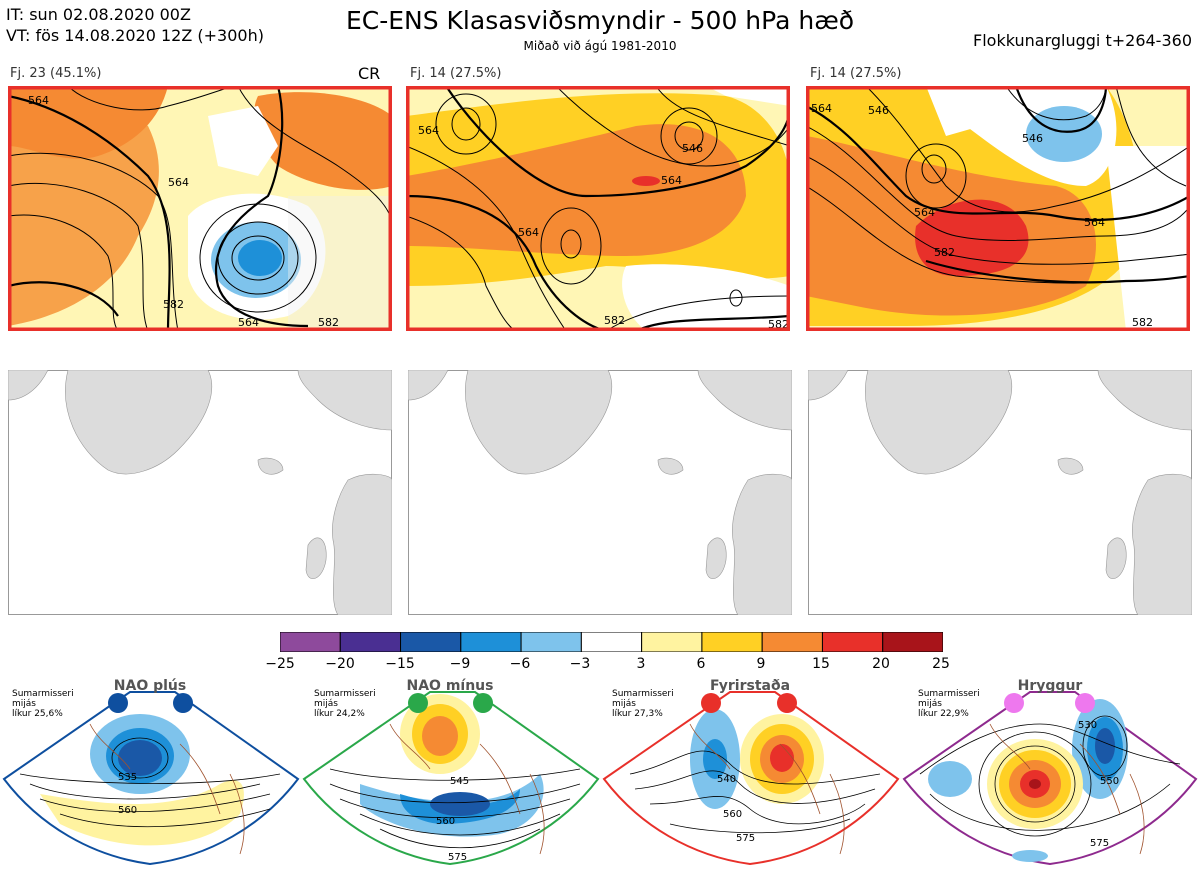 The width and height of the screenshot is (1200, 875). Describe the element at coordinates (200, 208) in the screenshot. I see `cluster-1-map: 564 564 582 564 582` at that location.